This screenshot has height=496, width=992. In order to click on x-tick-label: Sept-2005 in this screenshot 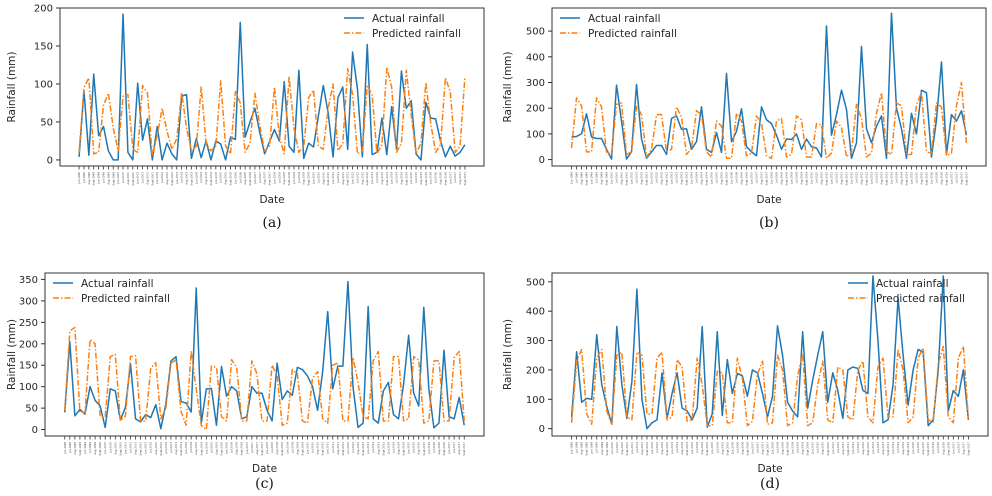, I will do `click(222, 449)`.